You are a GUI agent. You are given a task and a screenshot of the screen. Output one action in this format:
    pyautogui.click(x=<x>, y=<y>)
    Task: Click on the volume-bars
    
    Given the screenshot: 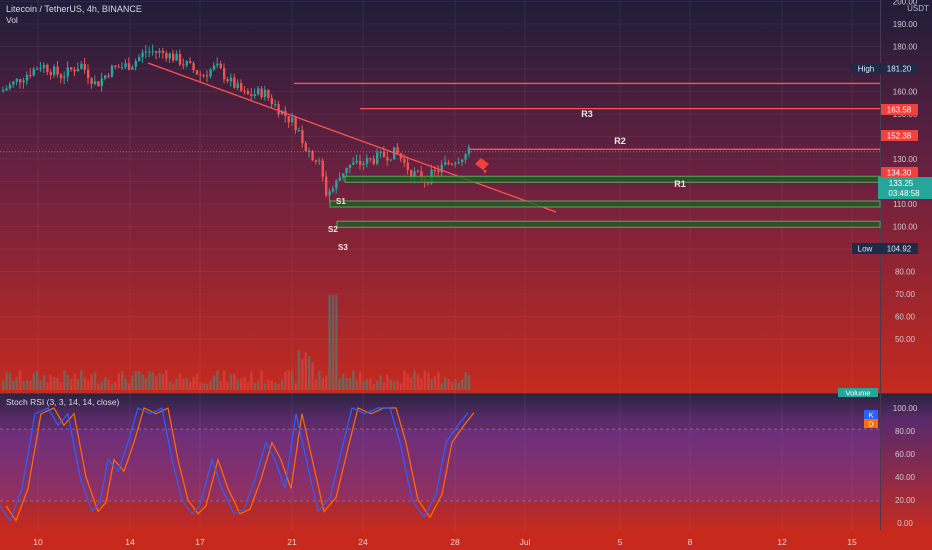 What is the action you would take?
    pyautogui.click(x=236, y=342)
    